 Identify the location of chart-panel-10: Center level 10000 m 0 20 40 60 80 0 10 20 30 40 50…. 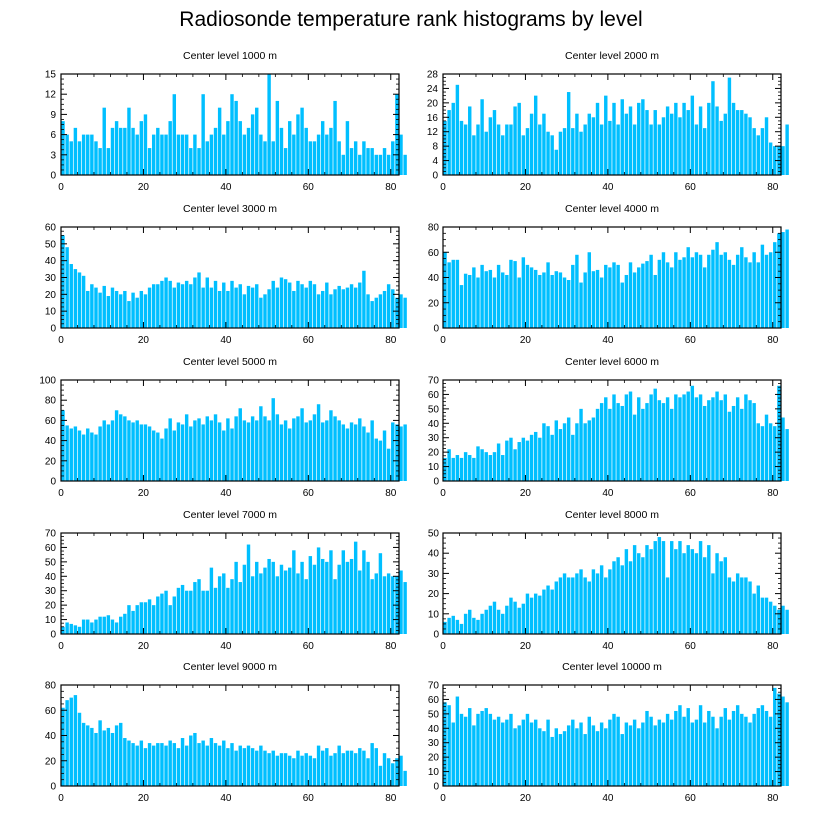
(608, 732).